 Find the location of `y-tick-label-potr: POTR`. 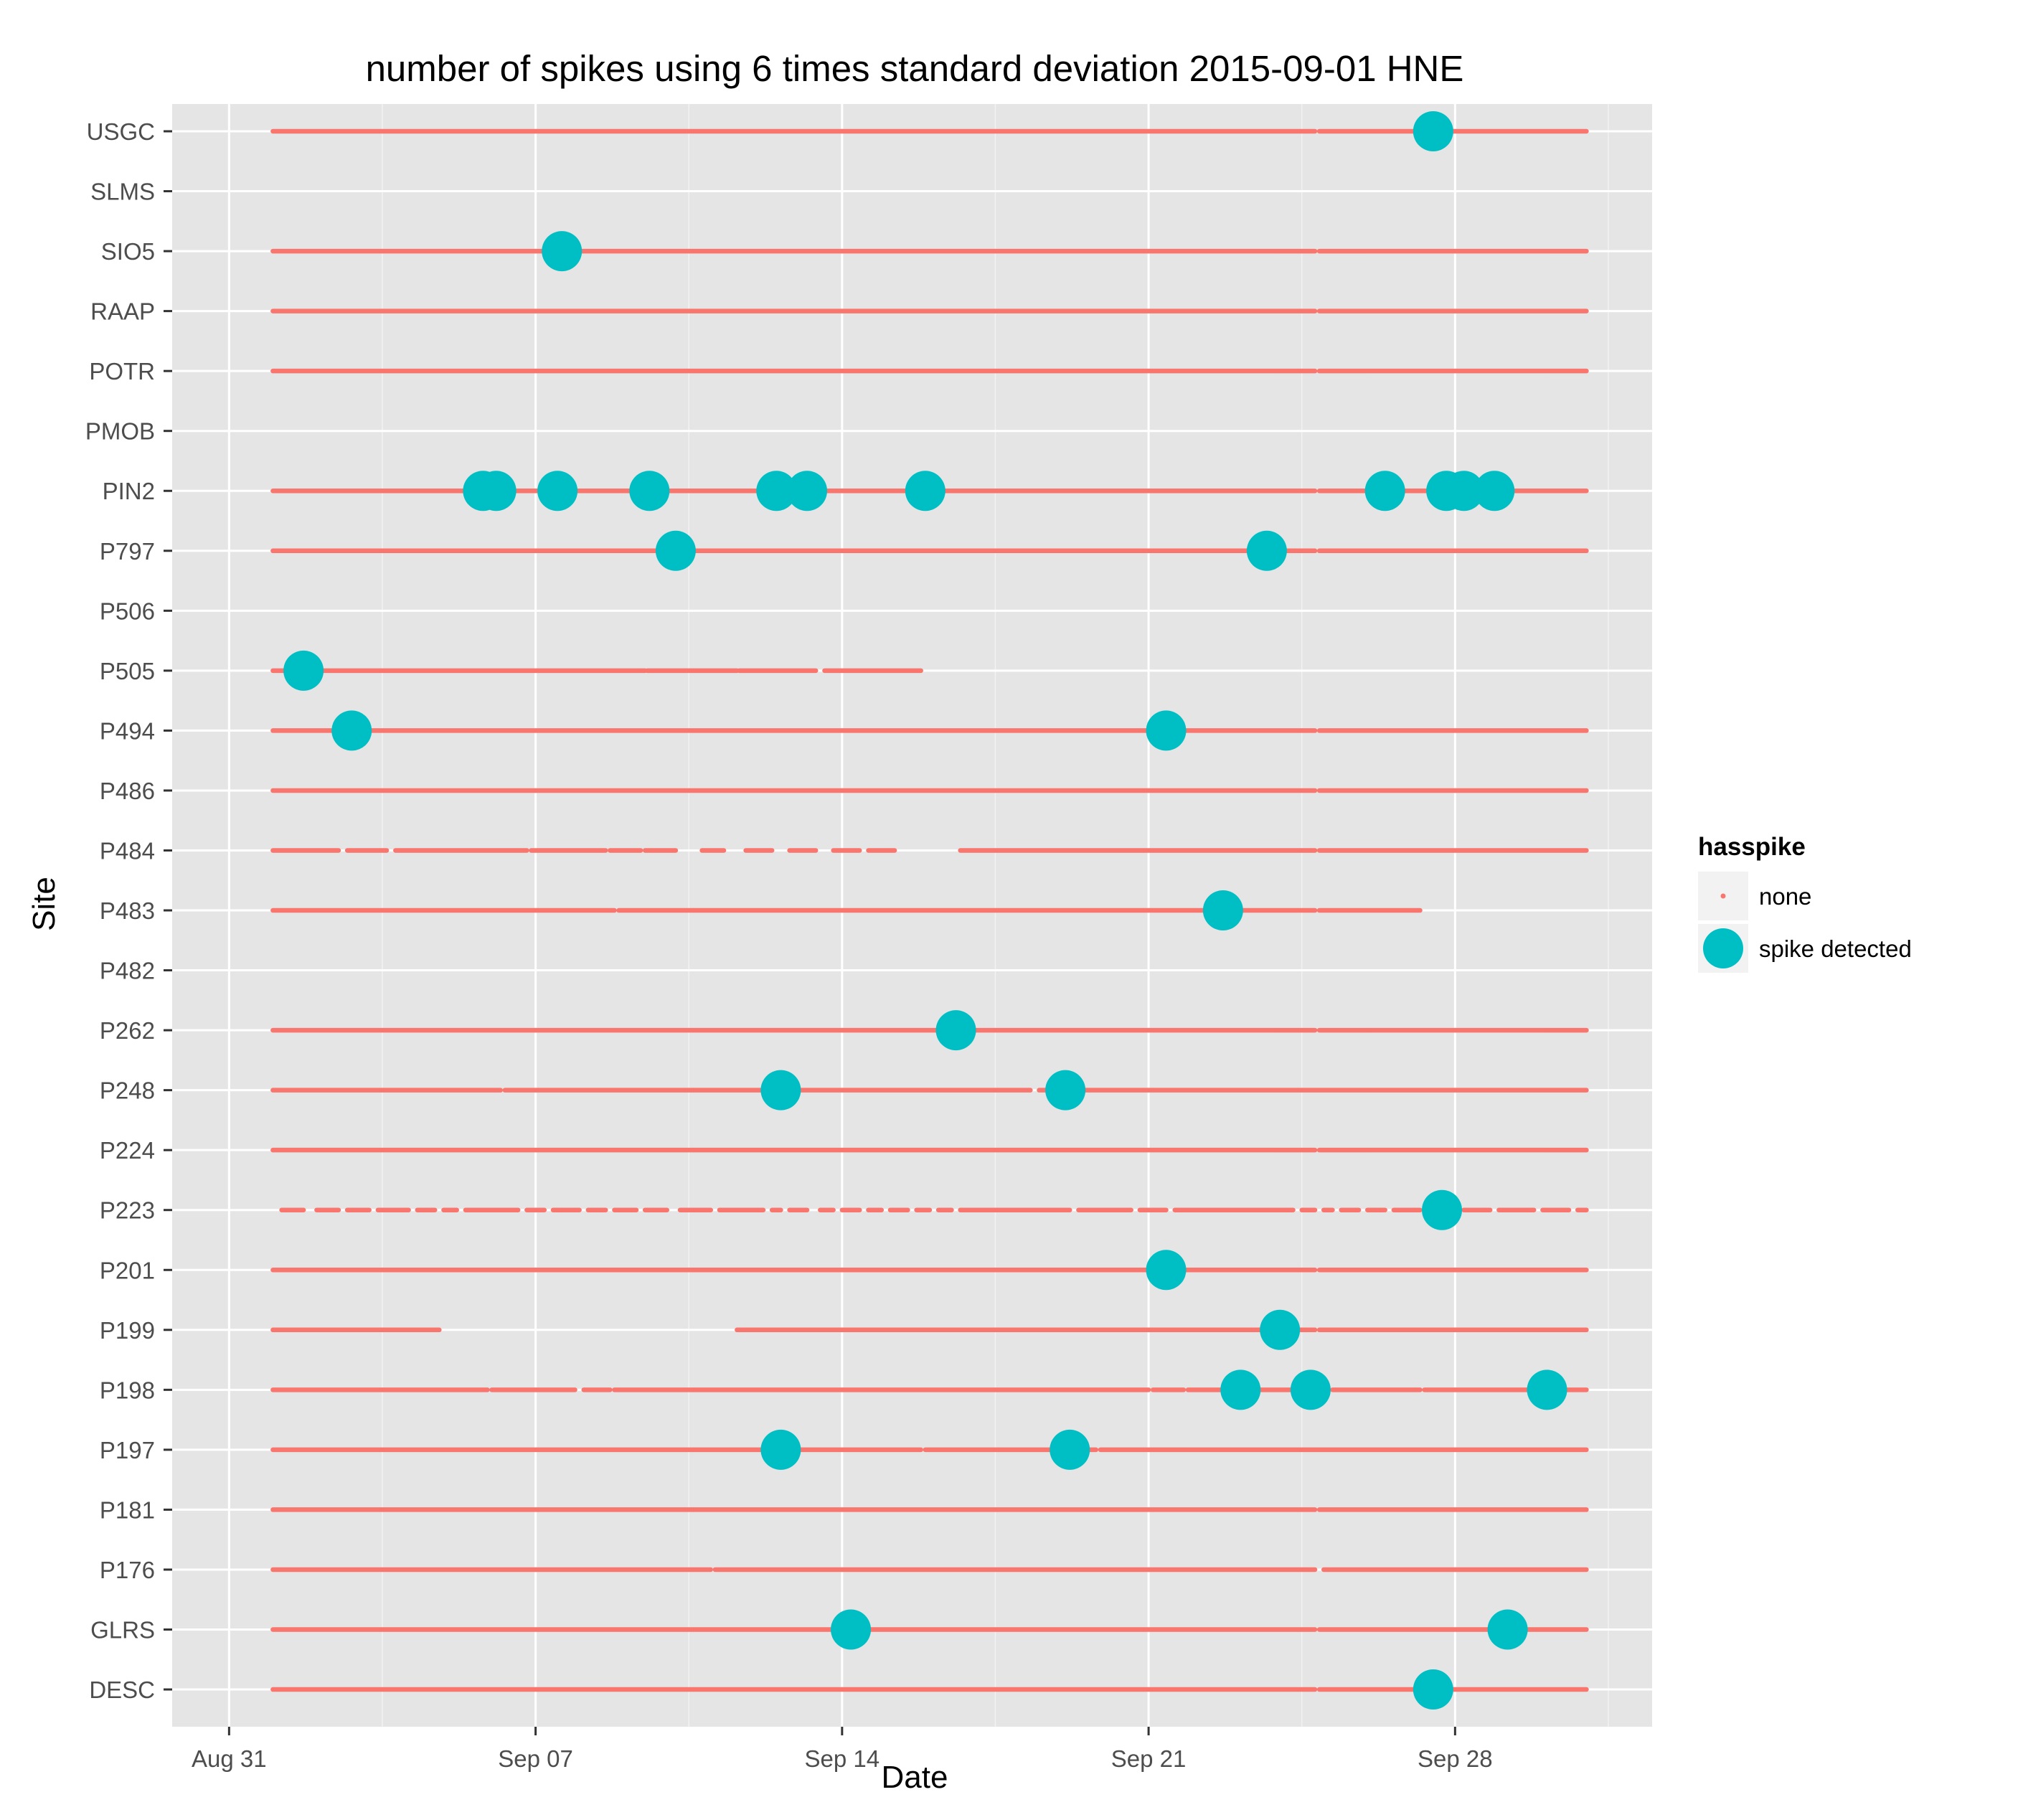

y-tick-label-potr: POTR is located at coordinates (122, 371).